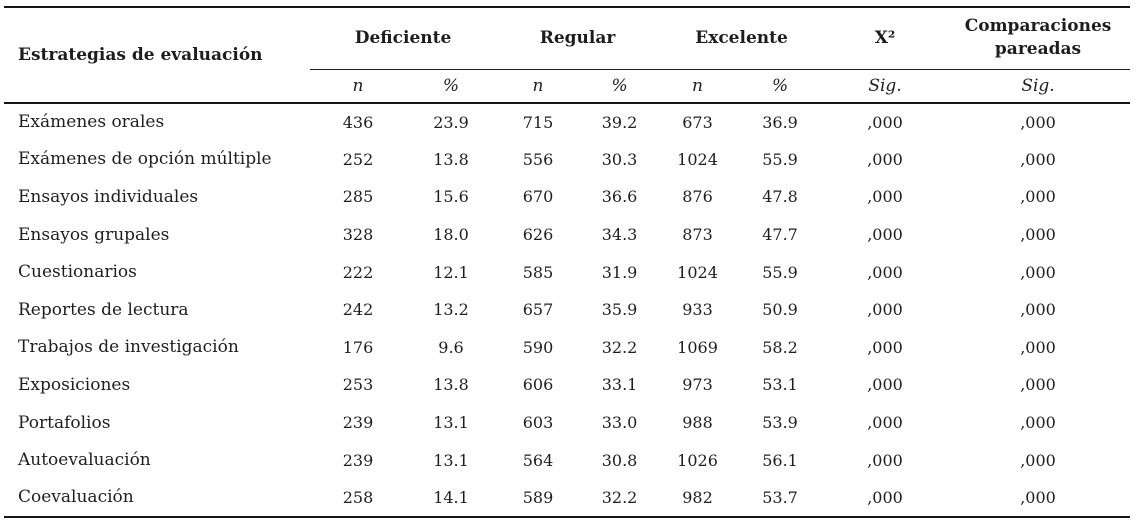 This screenshot has height=526, width=1136. I want to click on data-cell: 973, so click(697, 385).